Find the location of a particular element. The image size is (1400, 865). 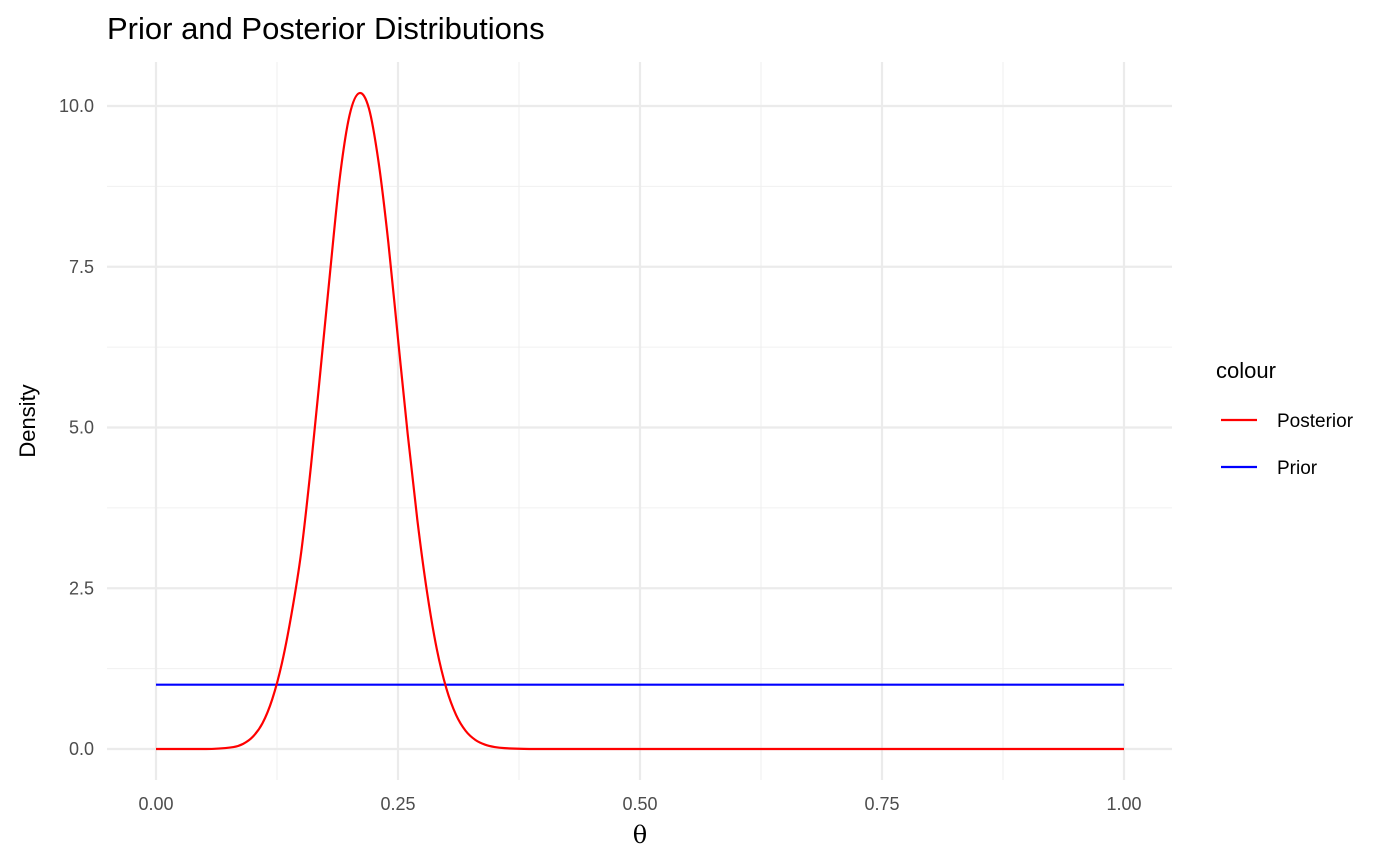

x-tick-label: 0.50 is located at coordinates (639, 804).